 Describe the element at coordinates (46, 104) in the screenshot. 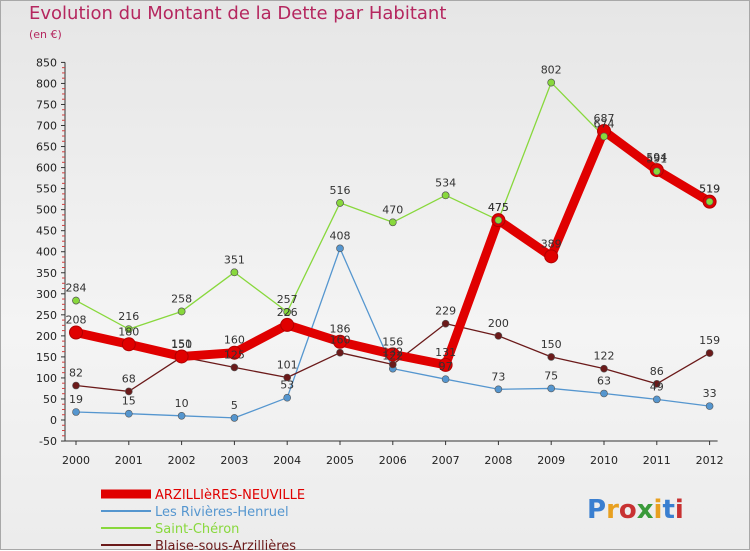

I see `y-tick-label: 750` at that location.